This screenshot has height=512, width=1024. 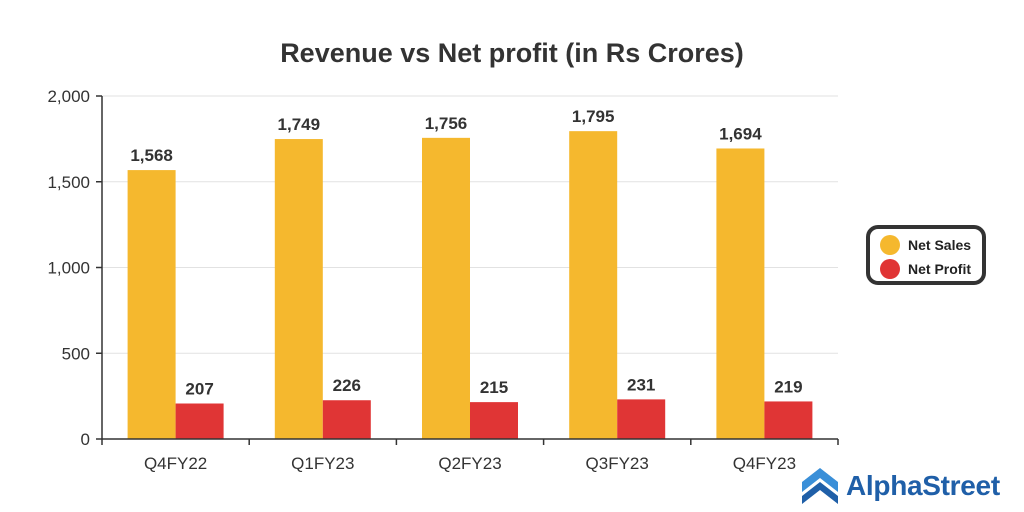 I want to click on x-tick-label: Q4FY23, so click(x=764, y=463).